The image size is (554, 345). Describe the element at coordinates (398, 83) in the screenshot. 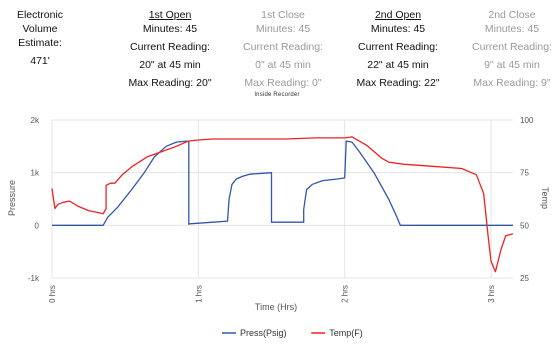

I see `second-open-max: Max Reading: 22"` at that location.